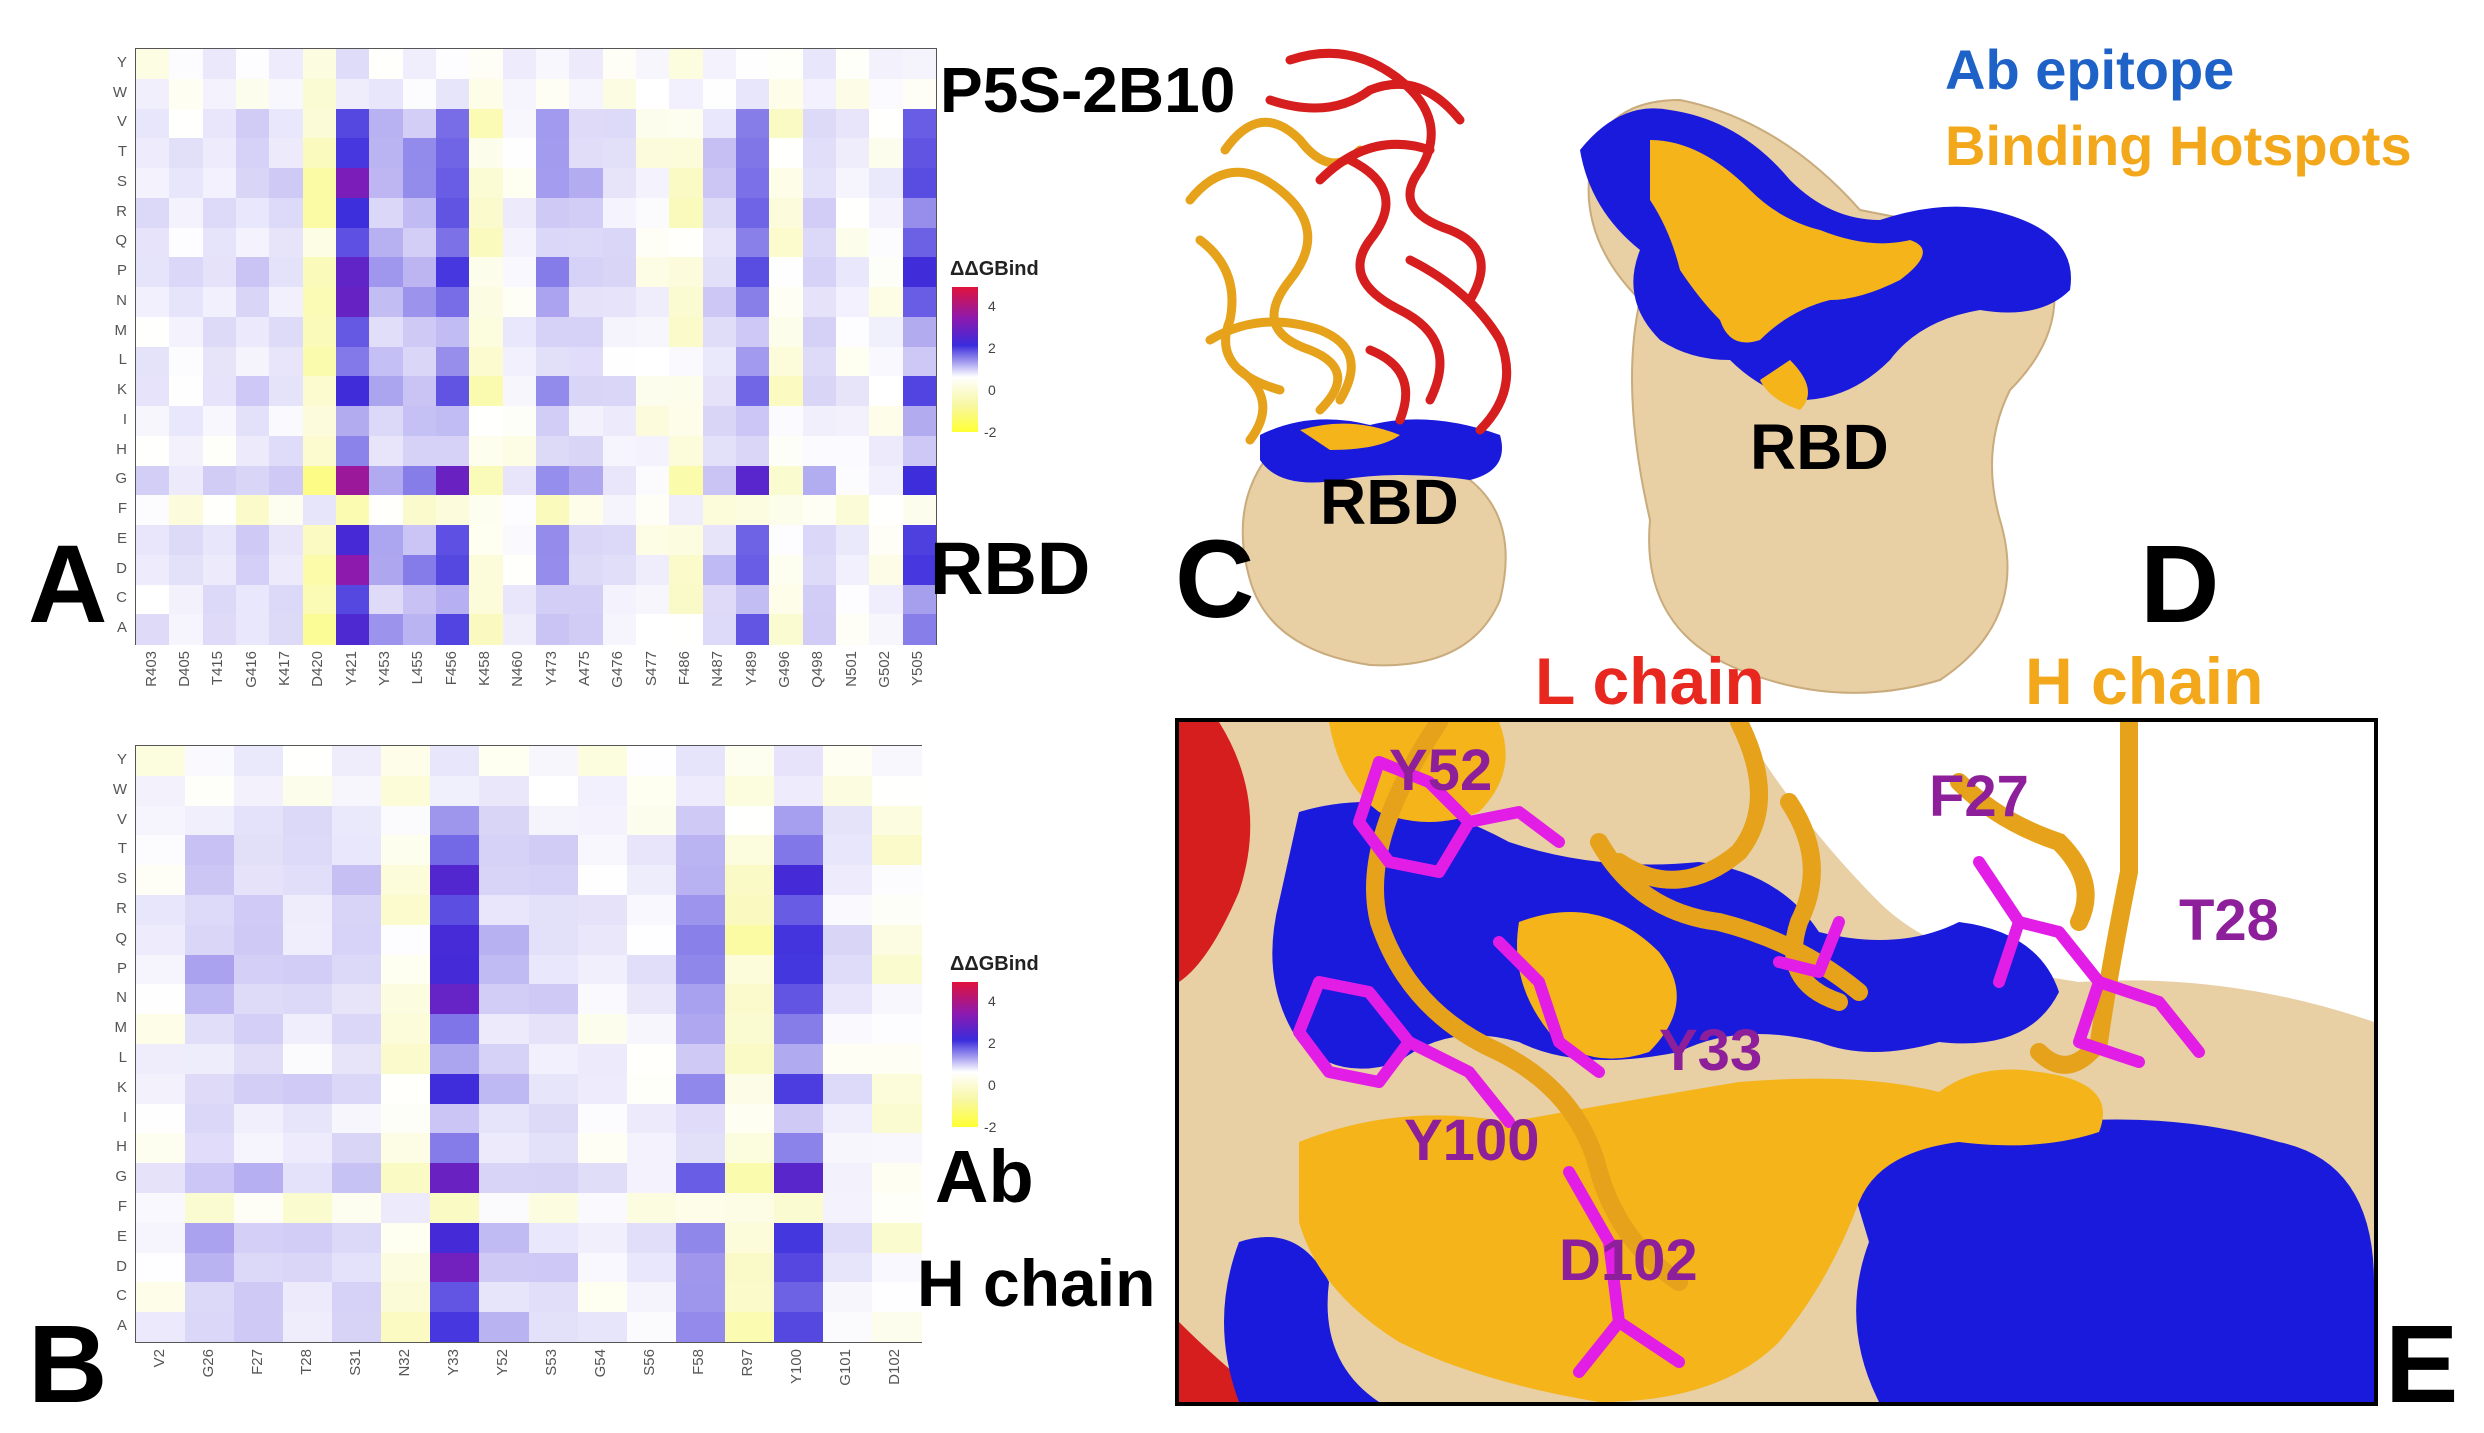 Image resolution: width=2484 pixels, height=1433 pixels. What do you see at coordinates (122, 1057) in the screenshot?
I see `heatmap-row-label: L` at bounding box center [122, 1057].